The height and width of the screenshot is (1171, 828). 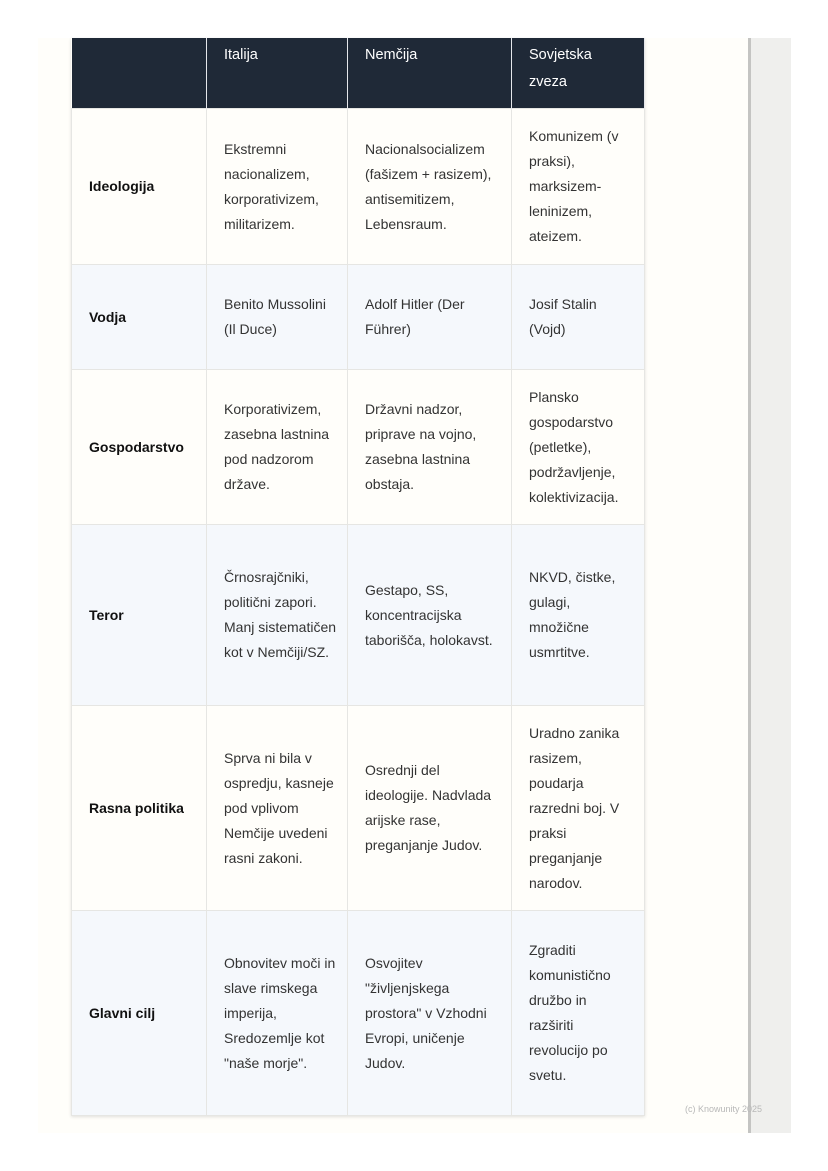 I want to click on row-label: Vodja, so click(x=139, y=317).